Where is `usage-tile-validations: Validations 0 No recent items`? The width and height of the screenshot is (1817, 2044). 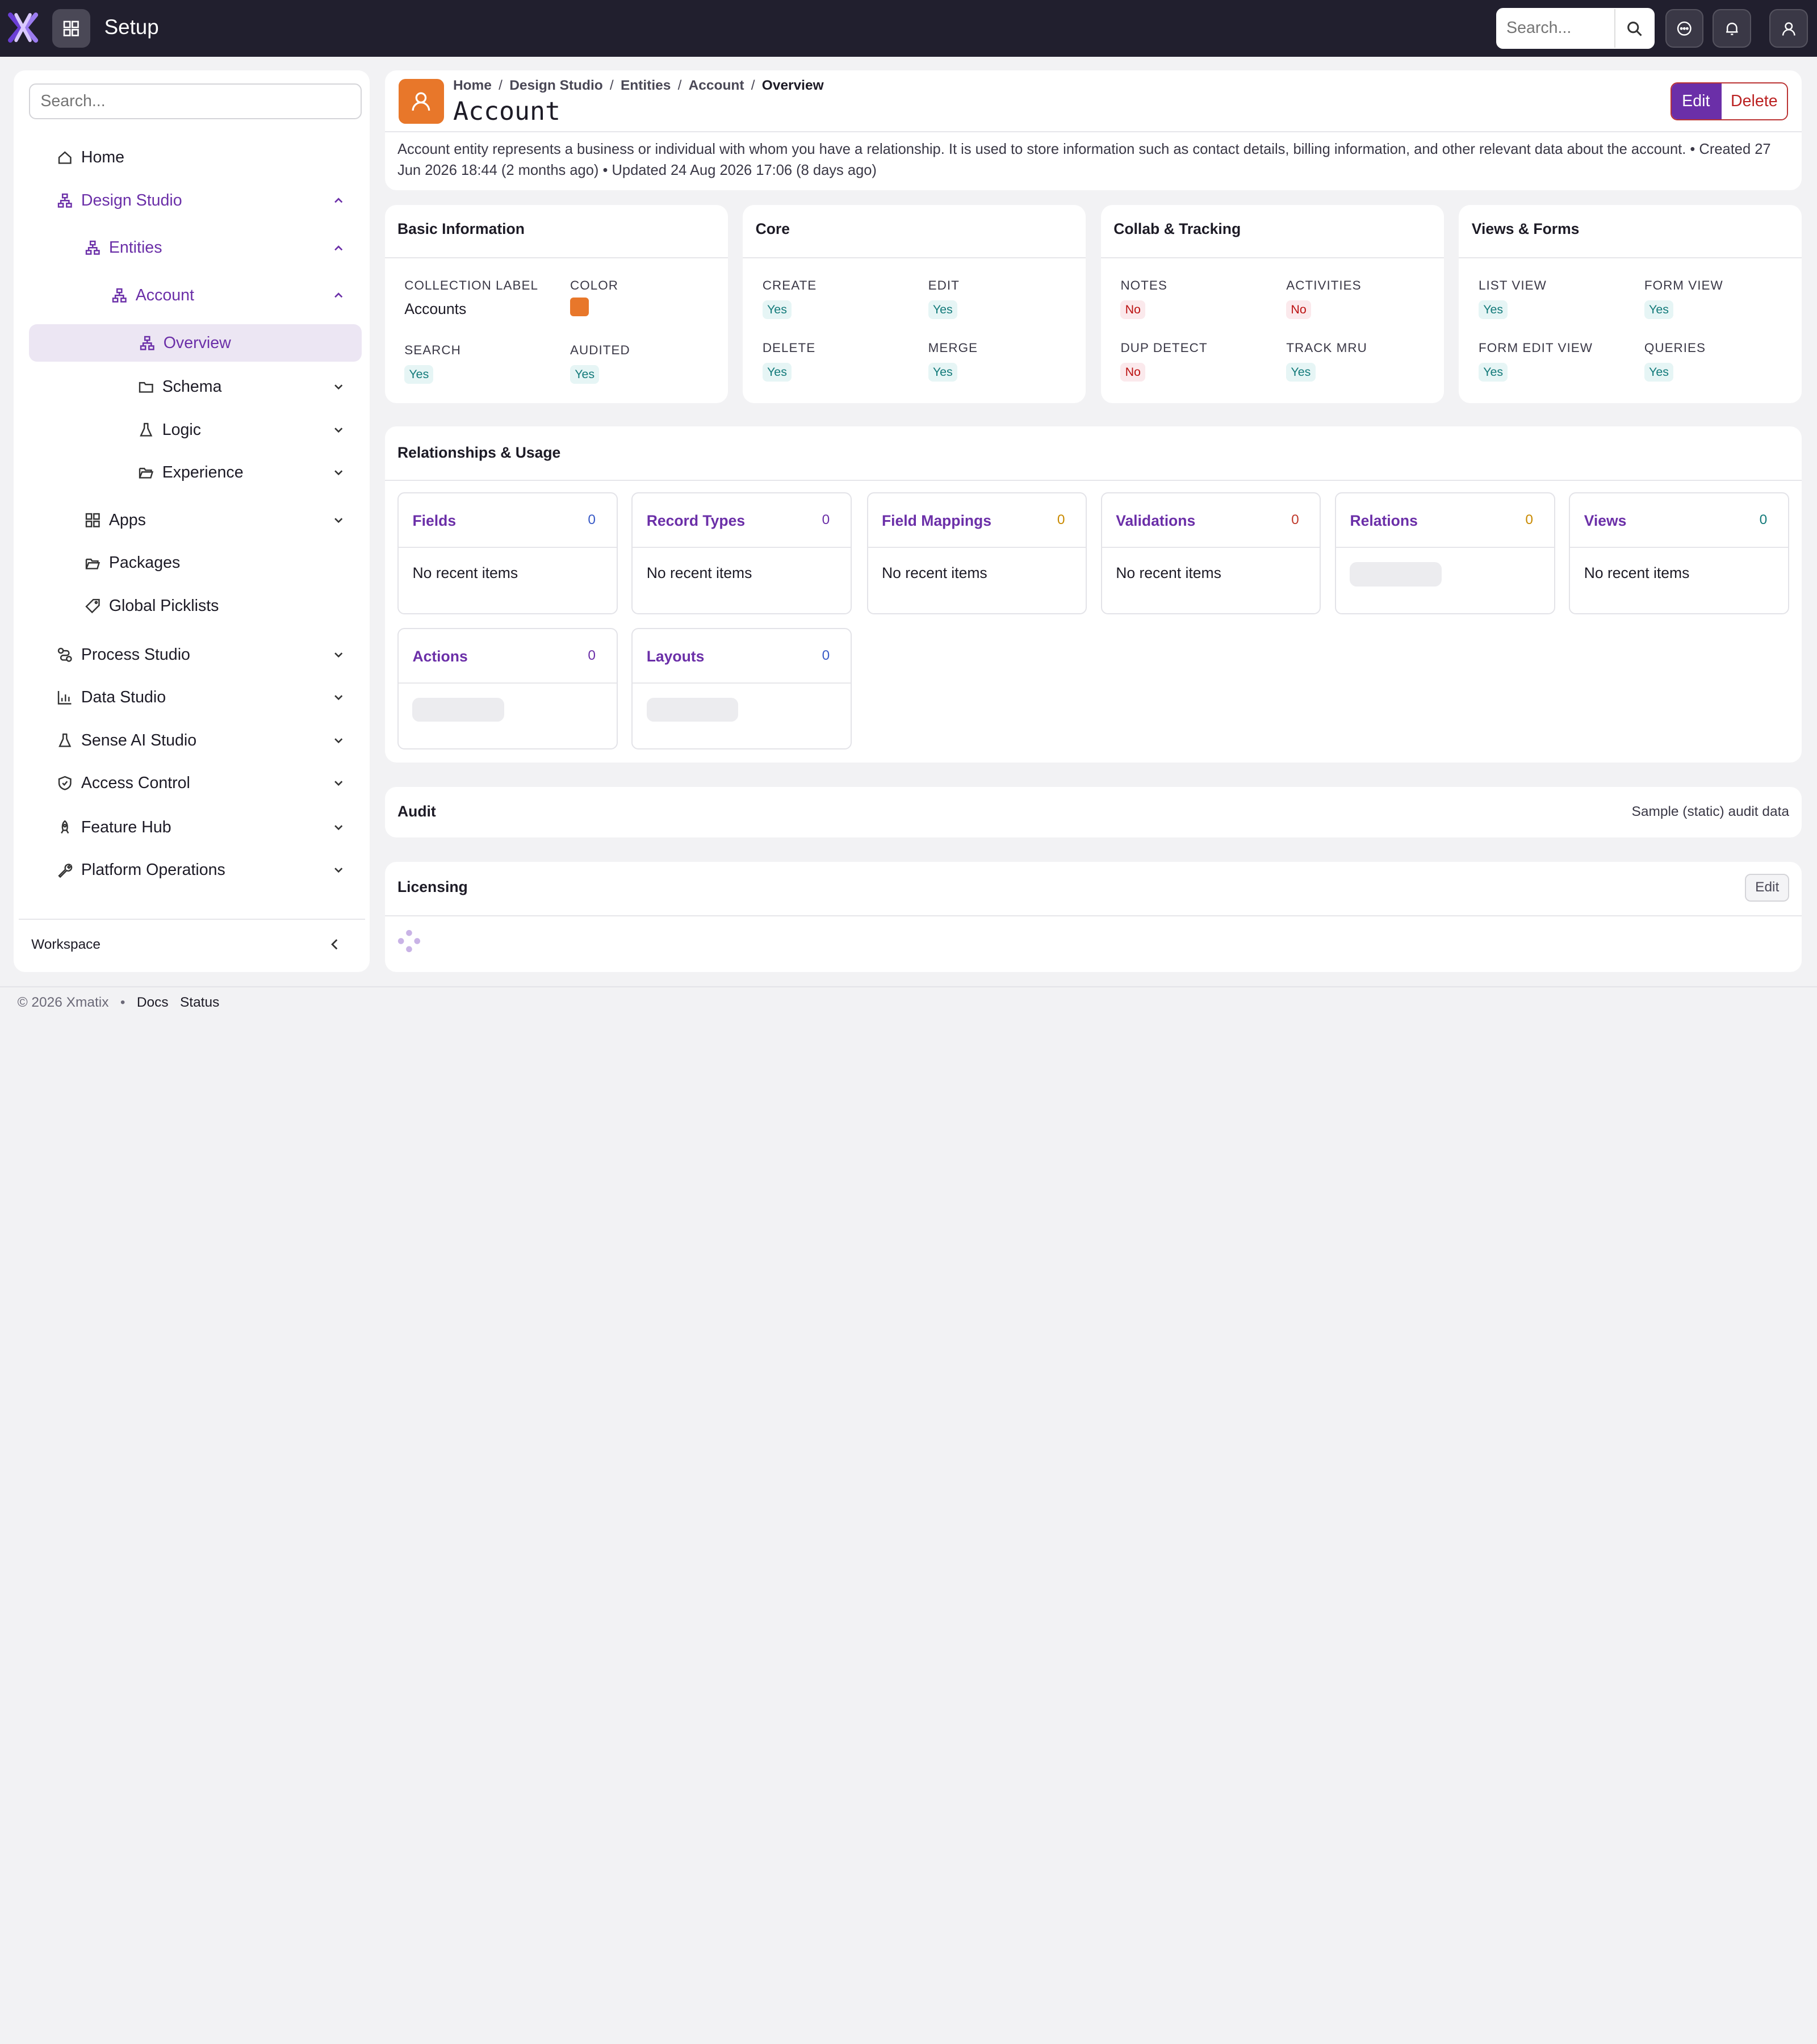
usage-tile-validations: Validations 0 No recent items is located at coordinates (1210, 553).